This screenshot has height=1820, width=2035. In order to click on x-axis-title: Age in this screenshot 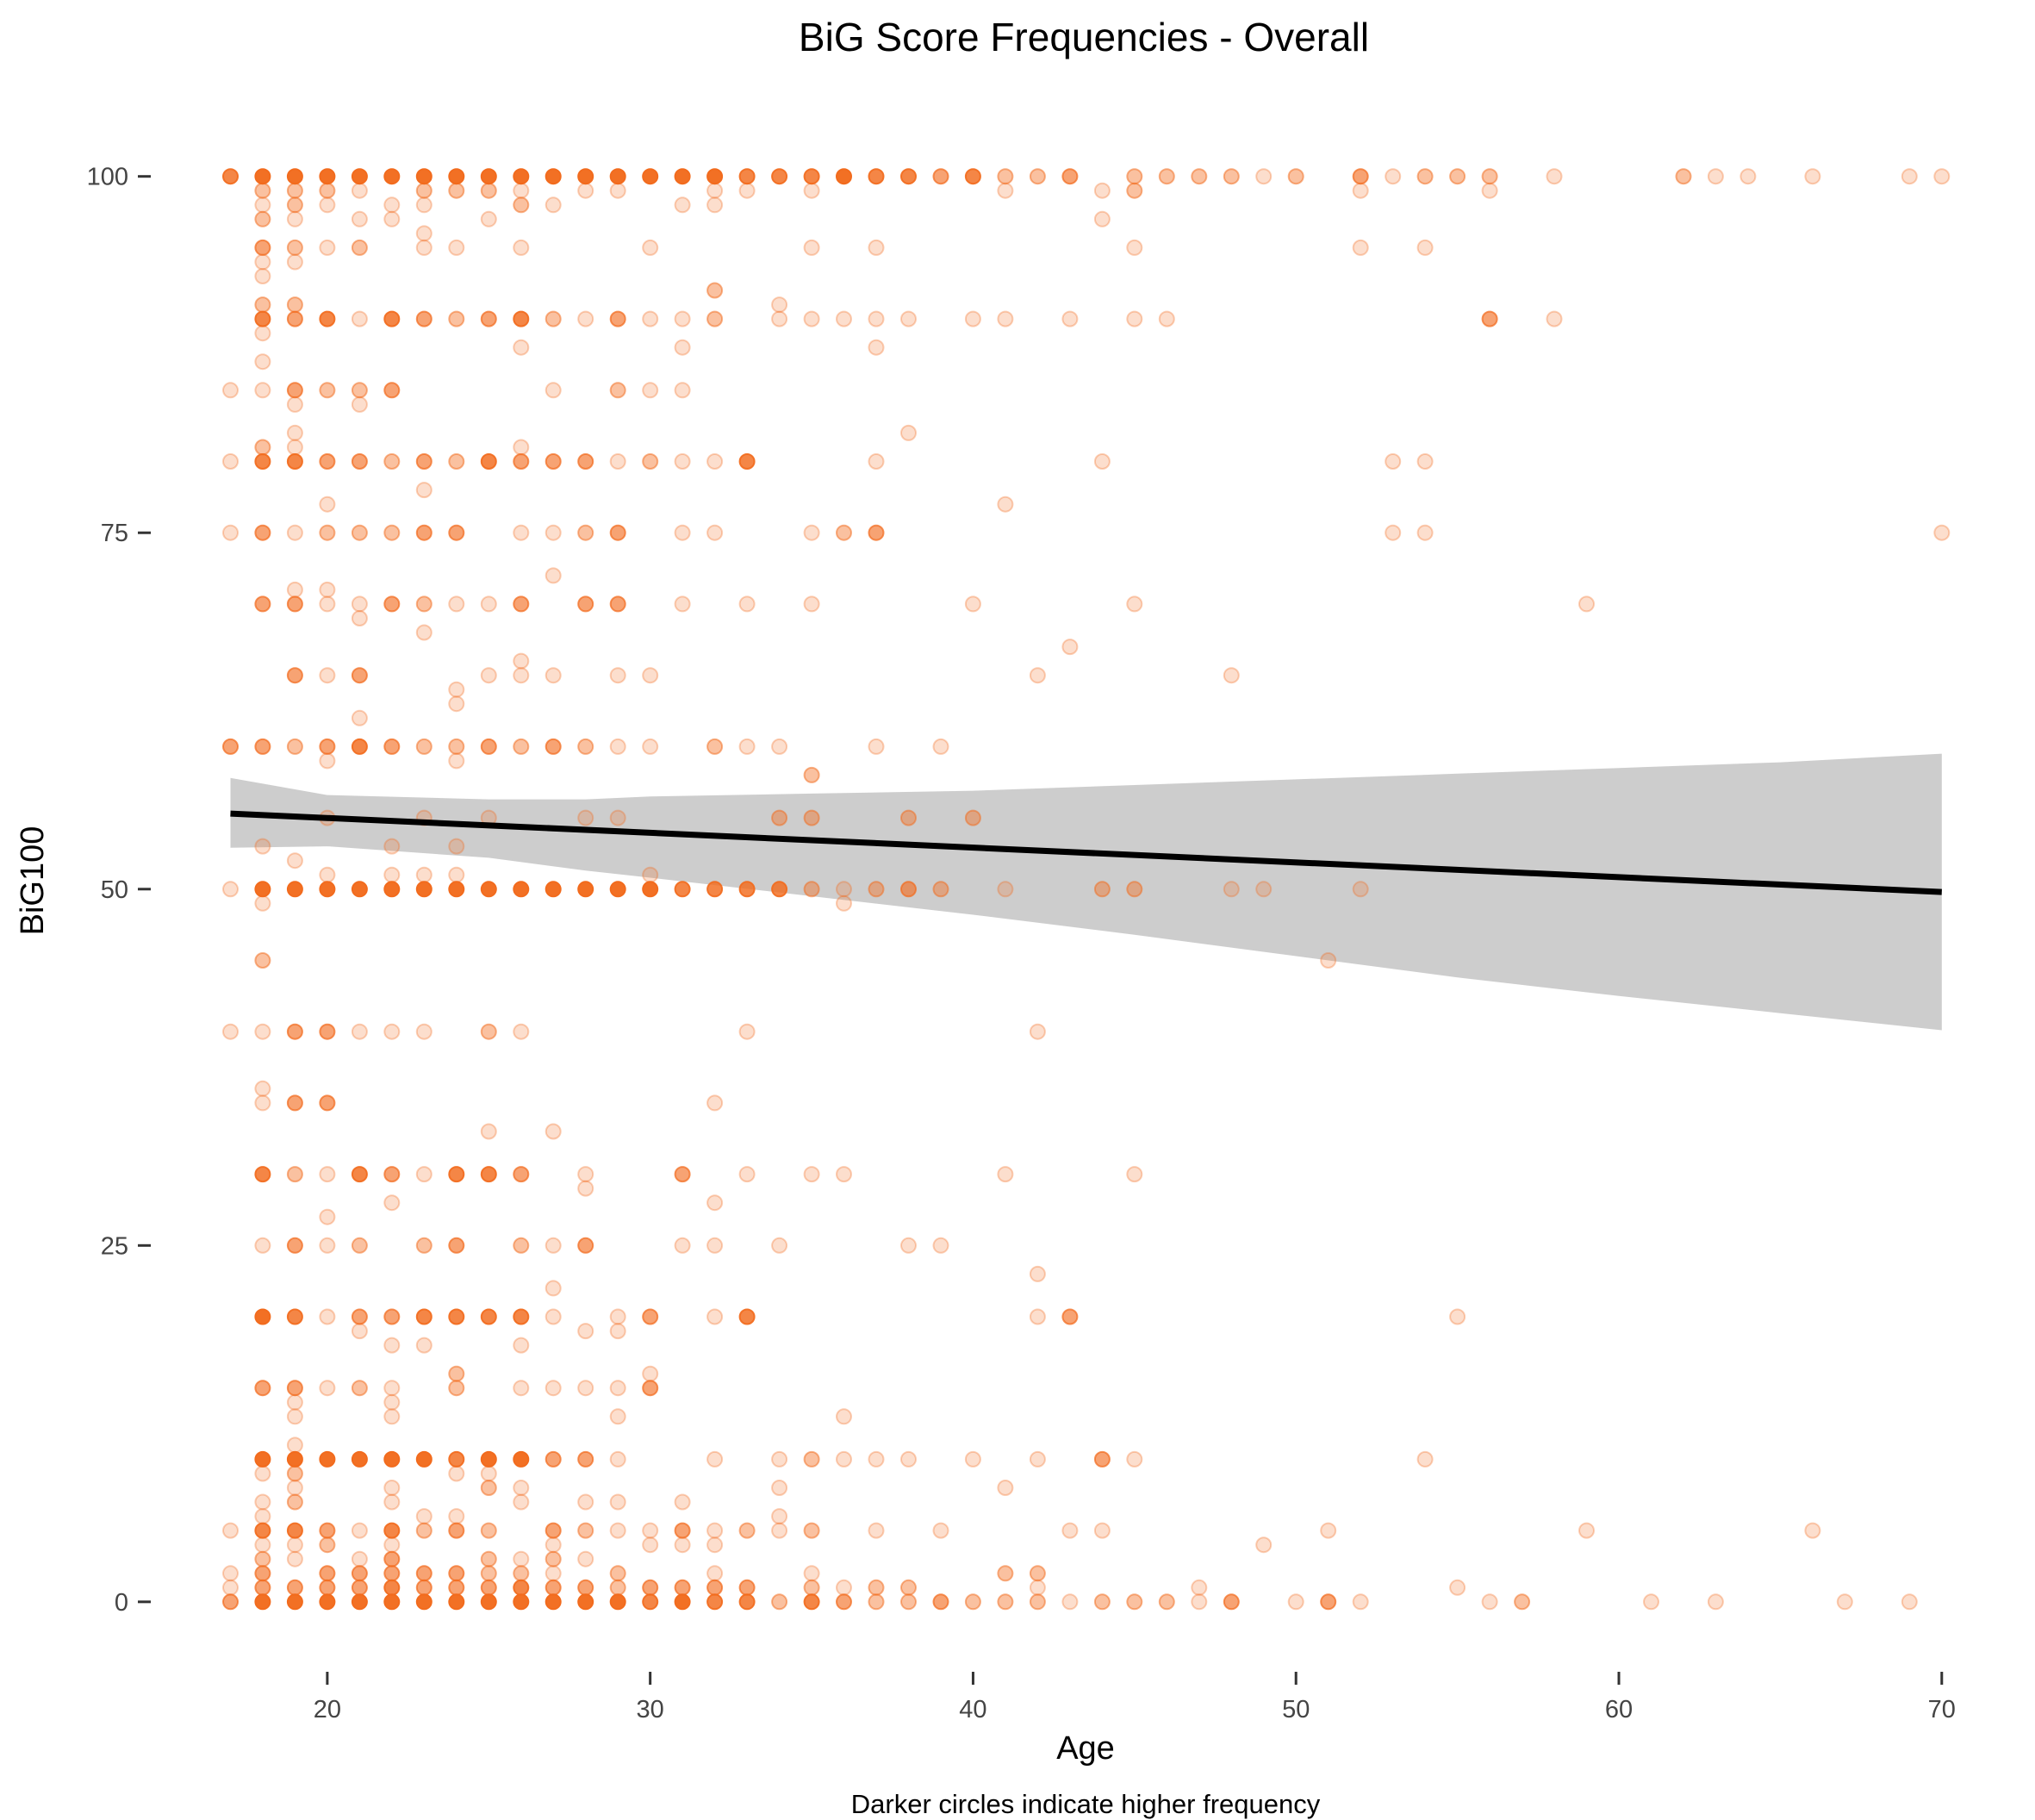, I will do `click(1085, 1749)`.